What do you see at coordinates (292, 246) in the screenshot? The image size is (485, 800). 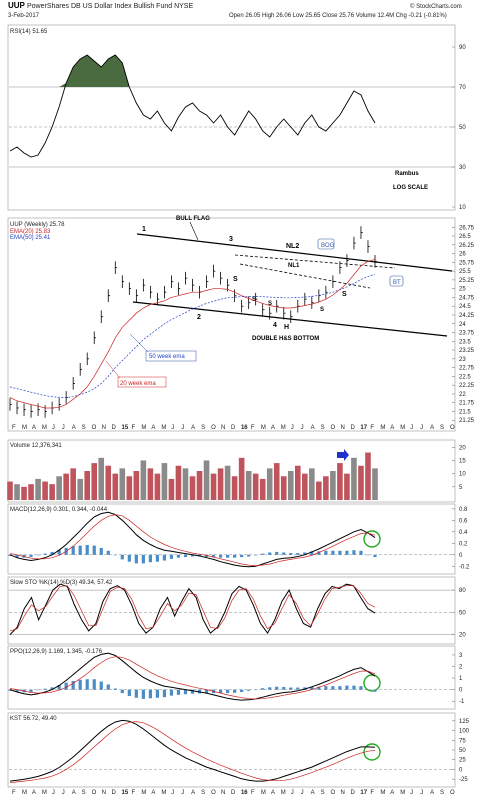 I see `nl2-label: NL2` at bounding box center [292, 246].